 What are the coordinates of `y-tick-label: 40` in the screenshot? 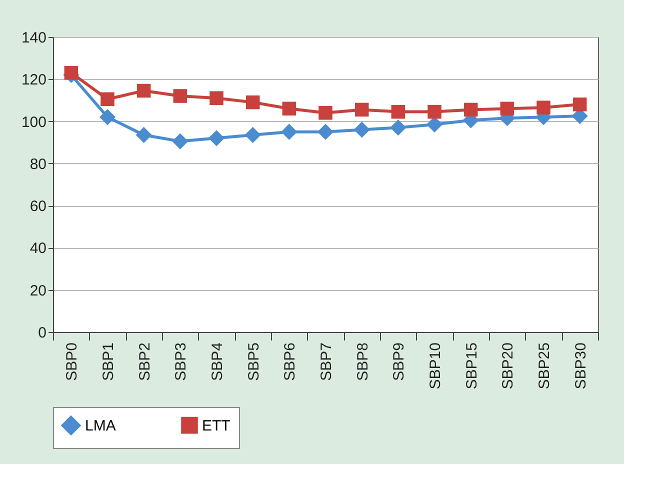 It's located at (38, 249).